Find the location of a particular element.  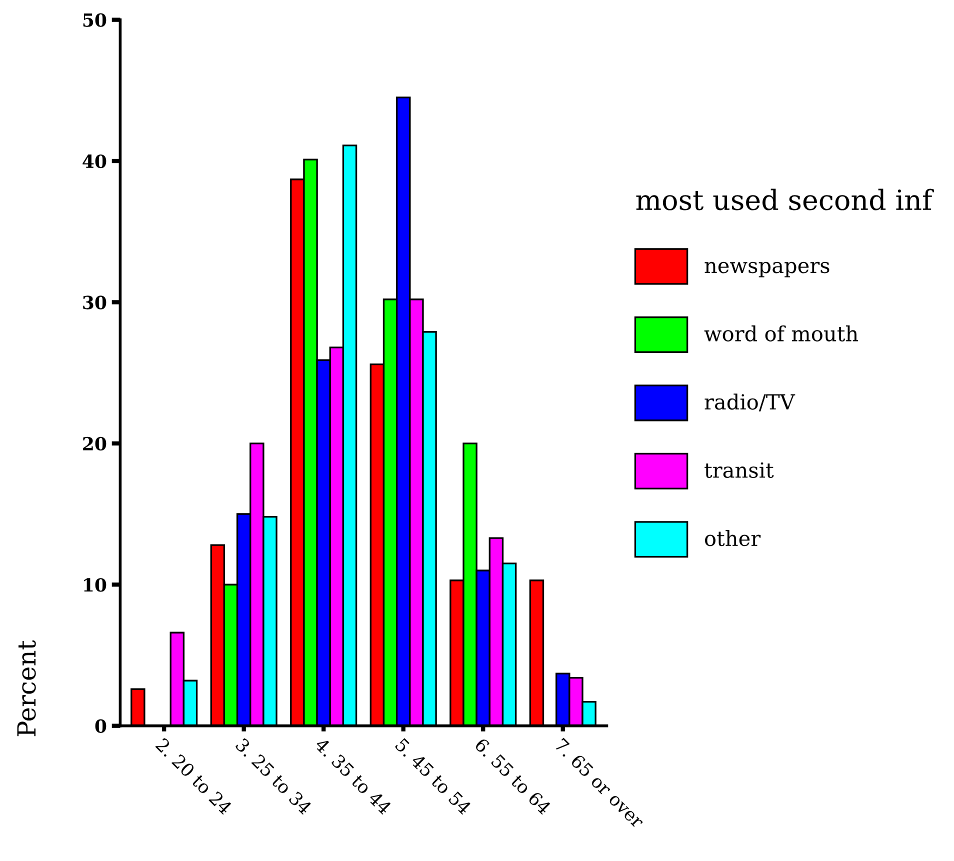

legend-label: radio/TV is located at coordinates (750, 403).